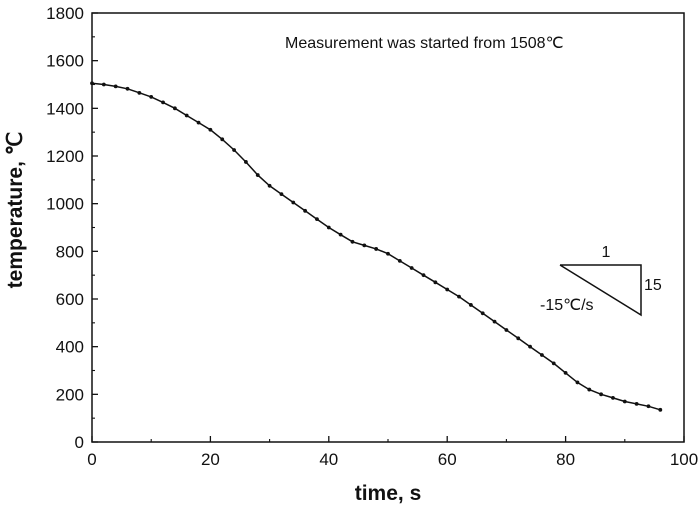 This screenshot has height=509, width=700. What do you see at coordinates (565, 459) in the screenshot?
I see `x-tick-label: 80` at bounding box center [565, 459].